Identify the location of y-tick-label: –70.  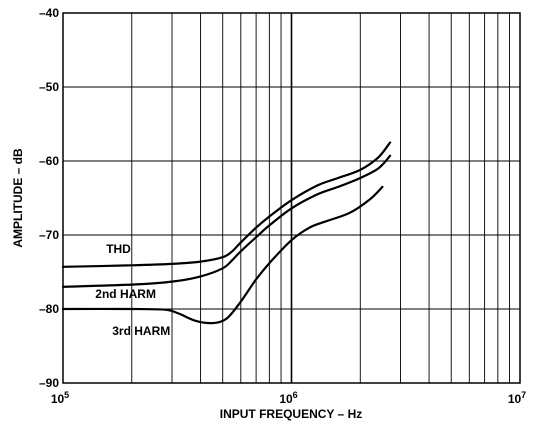
(49, 235).